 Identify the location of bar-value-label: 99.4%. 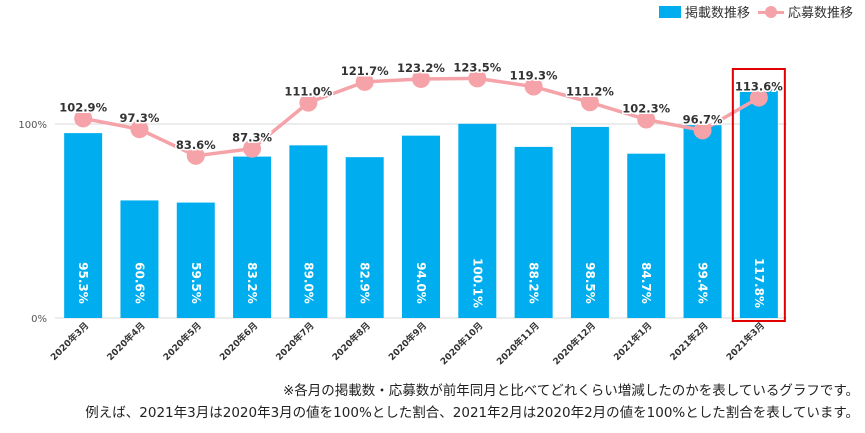
(703, 283).